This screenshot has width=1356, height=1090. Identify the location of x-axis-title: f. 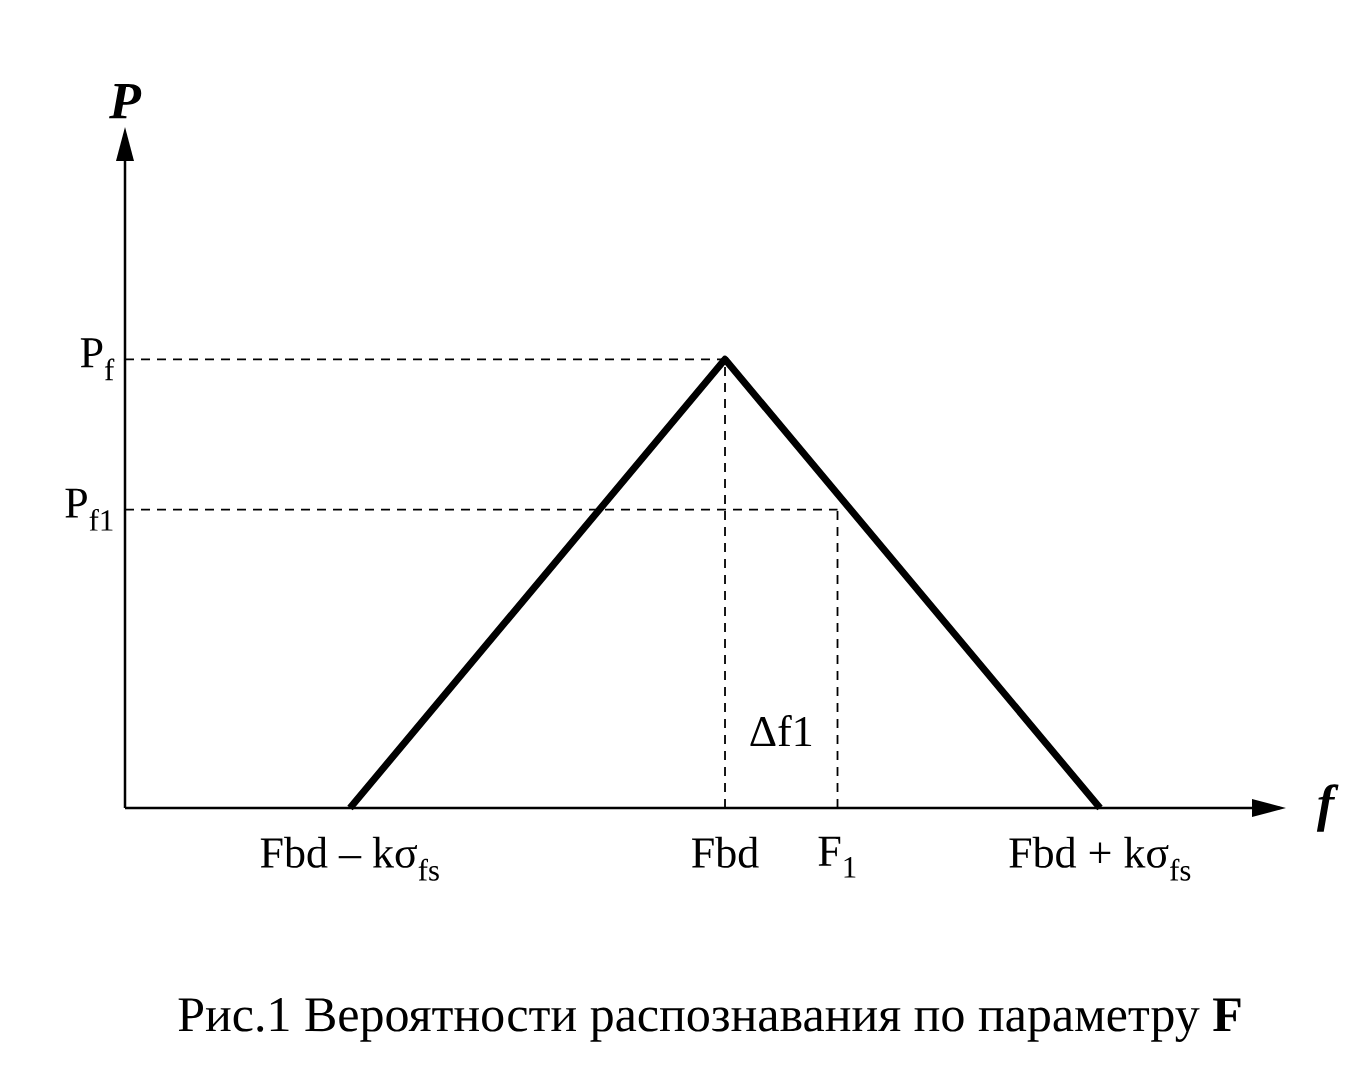
(1327, 808).